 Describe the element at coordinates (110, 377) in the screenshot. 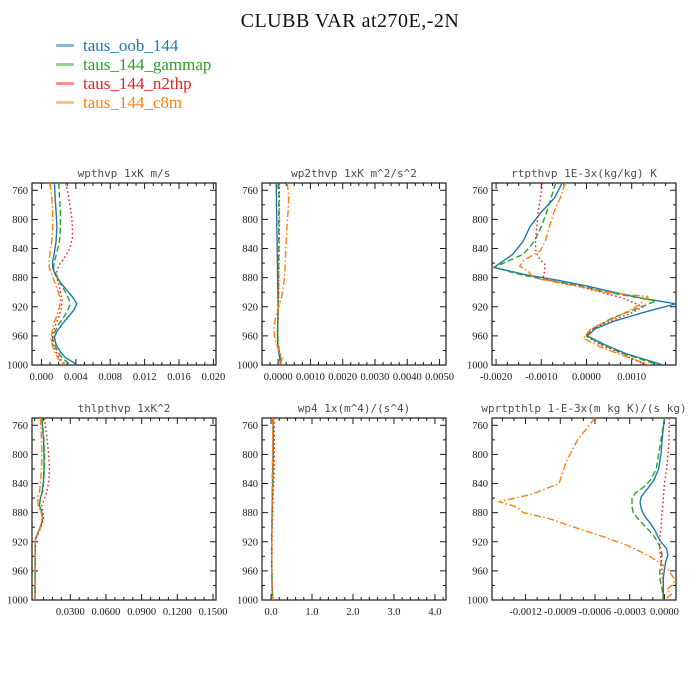

I see `x-tick-label: 0.008` at that location.